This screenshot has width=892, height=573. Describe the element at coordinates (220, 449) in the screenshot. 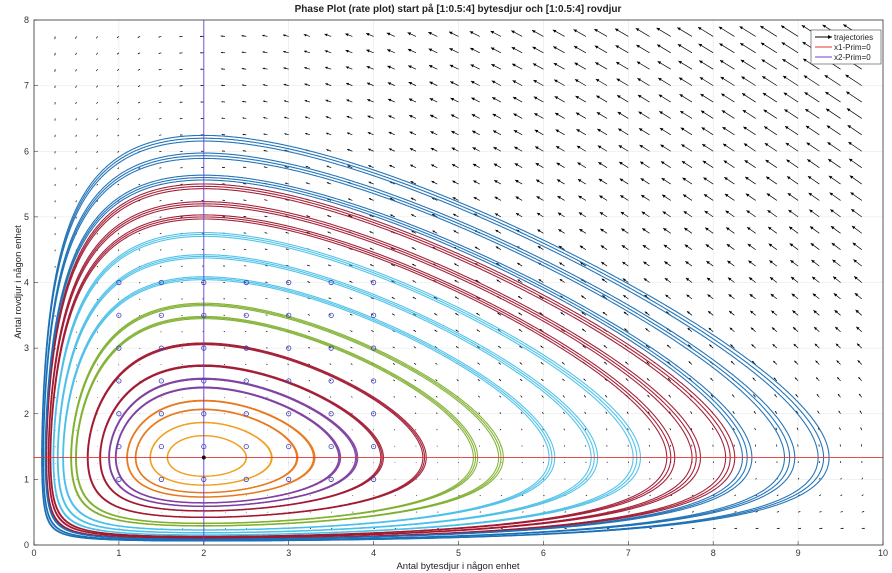

I see `trajectory-orbit` at that location.